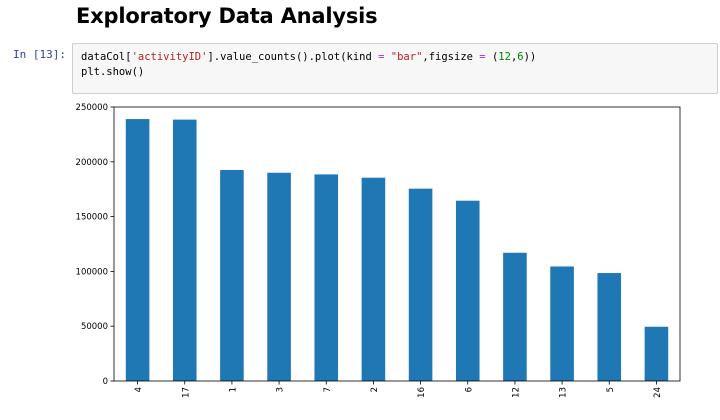  What do you see at coordinates (105, 382) in the screenshot?
I see `y-tick-label: 0` at bounding box center [105, 382].